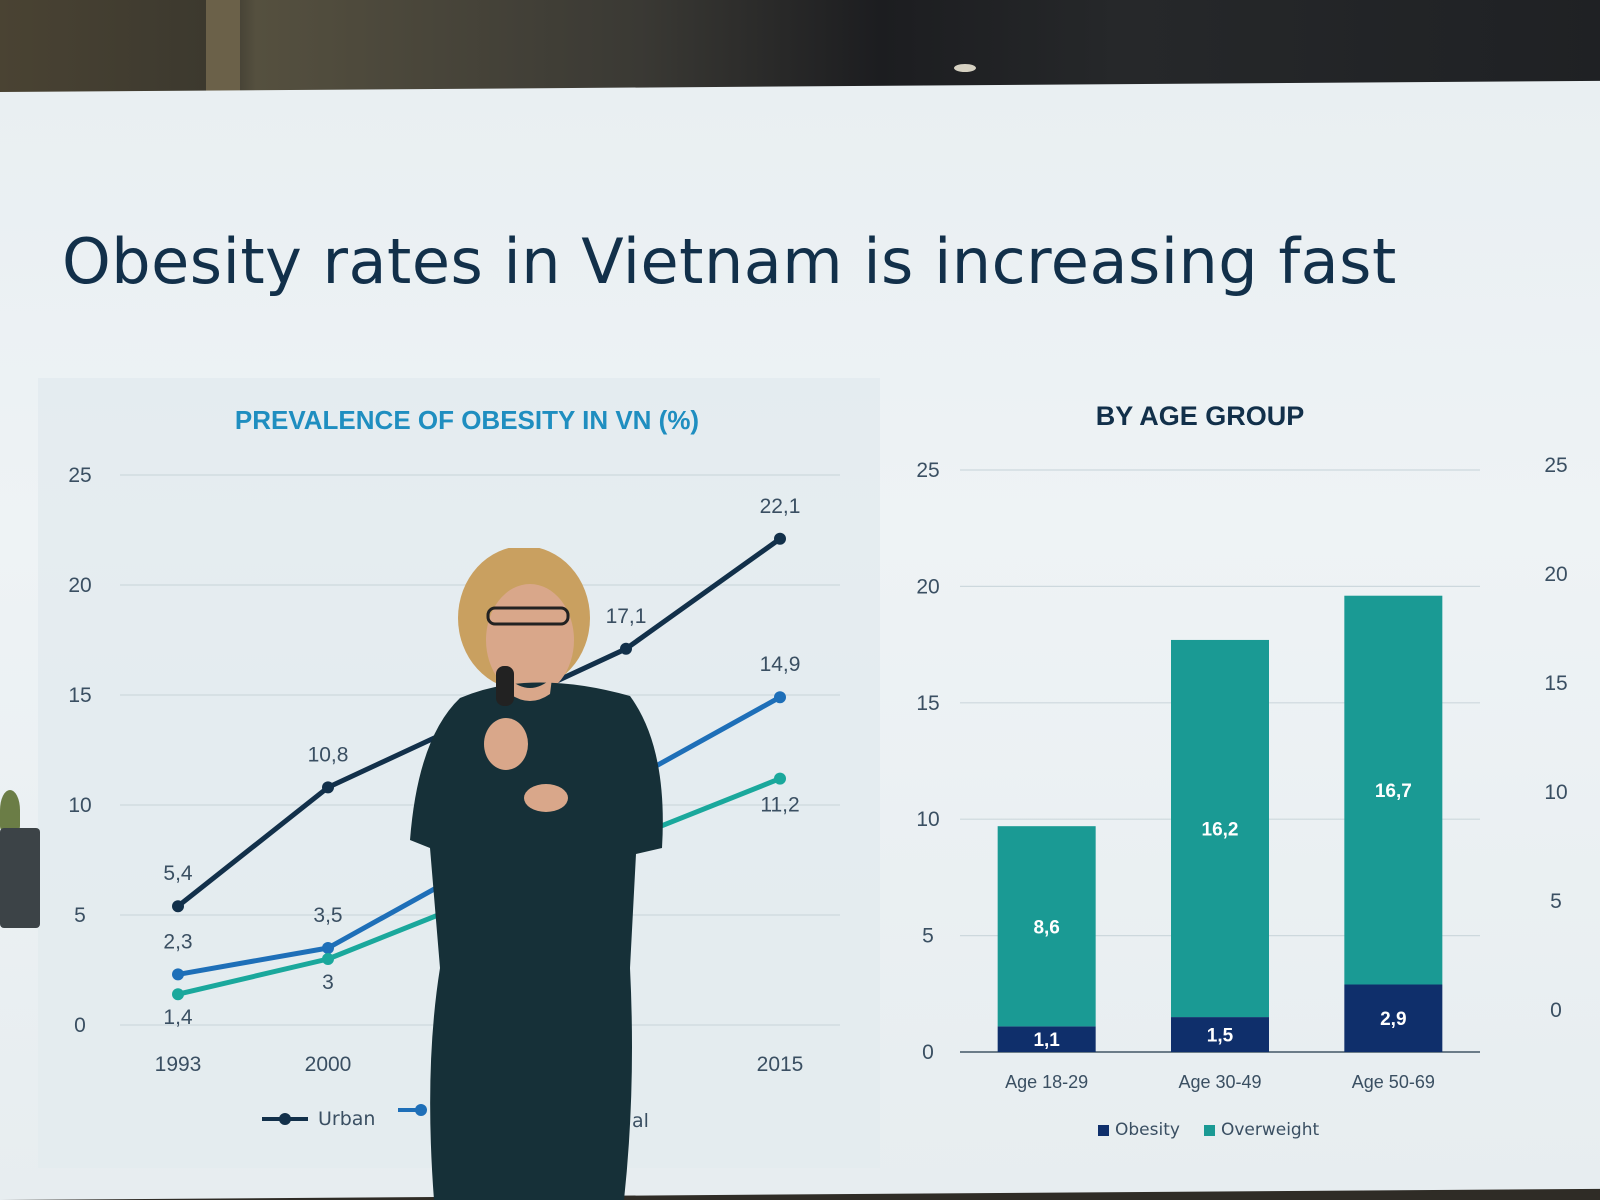 The width and height of the screenshot is (1600, 1200). What do you see at coordinates (467, 420) in the screenshot?
I see `line-chart-title: PREVALENCE OF OBESITY IN VN (%)` at bounding box center [467, 420].